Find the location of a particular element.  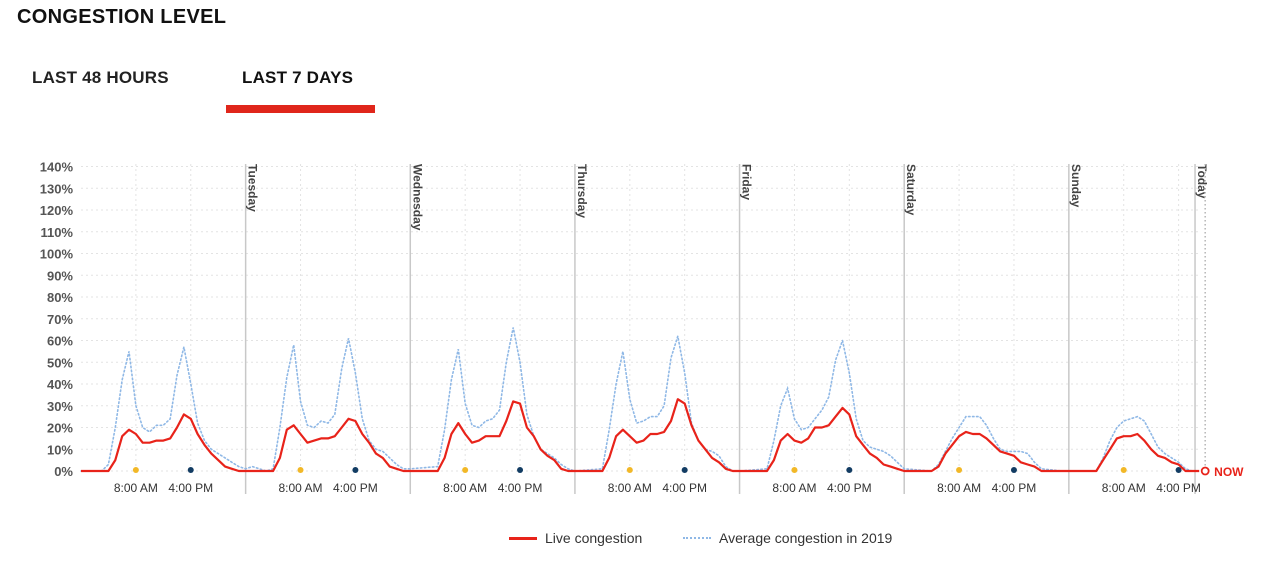

now-dot is located at coordinates (1205, 471).